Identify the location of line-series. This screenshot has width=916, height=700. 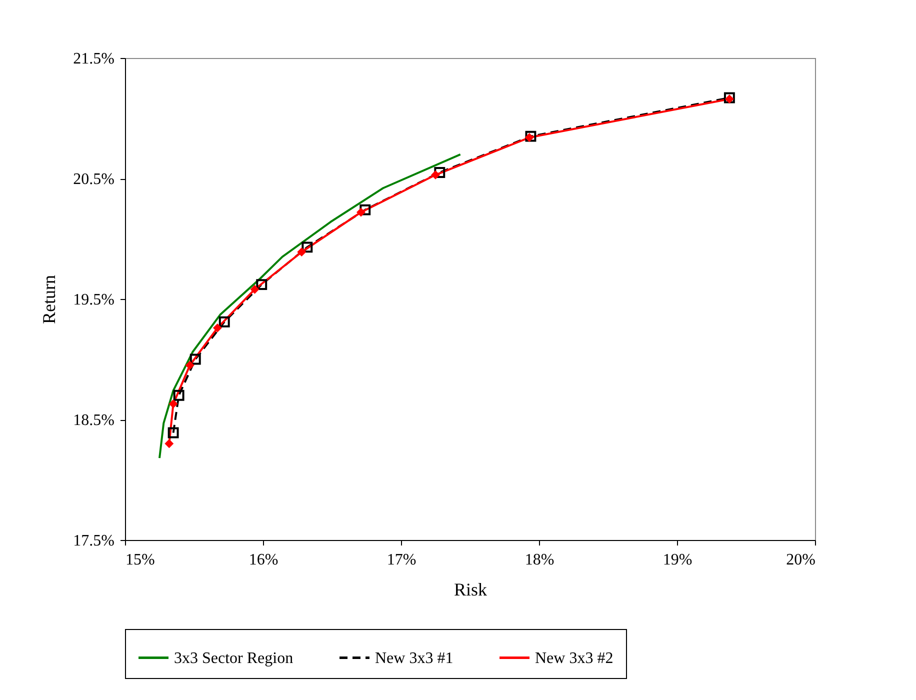
(310, 306).